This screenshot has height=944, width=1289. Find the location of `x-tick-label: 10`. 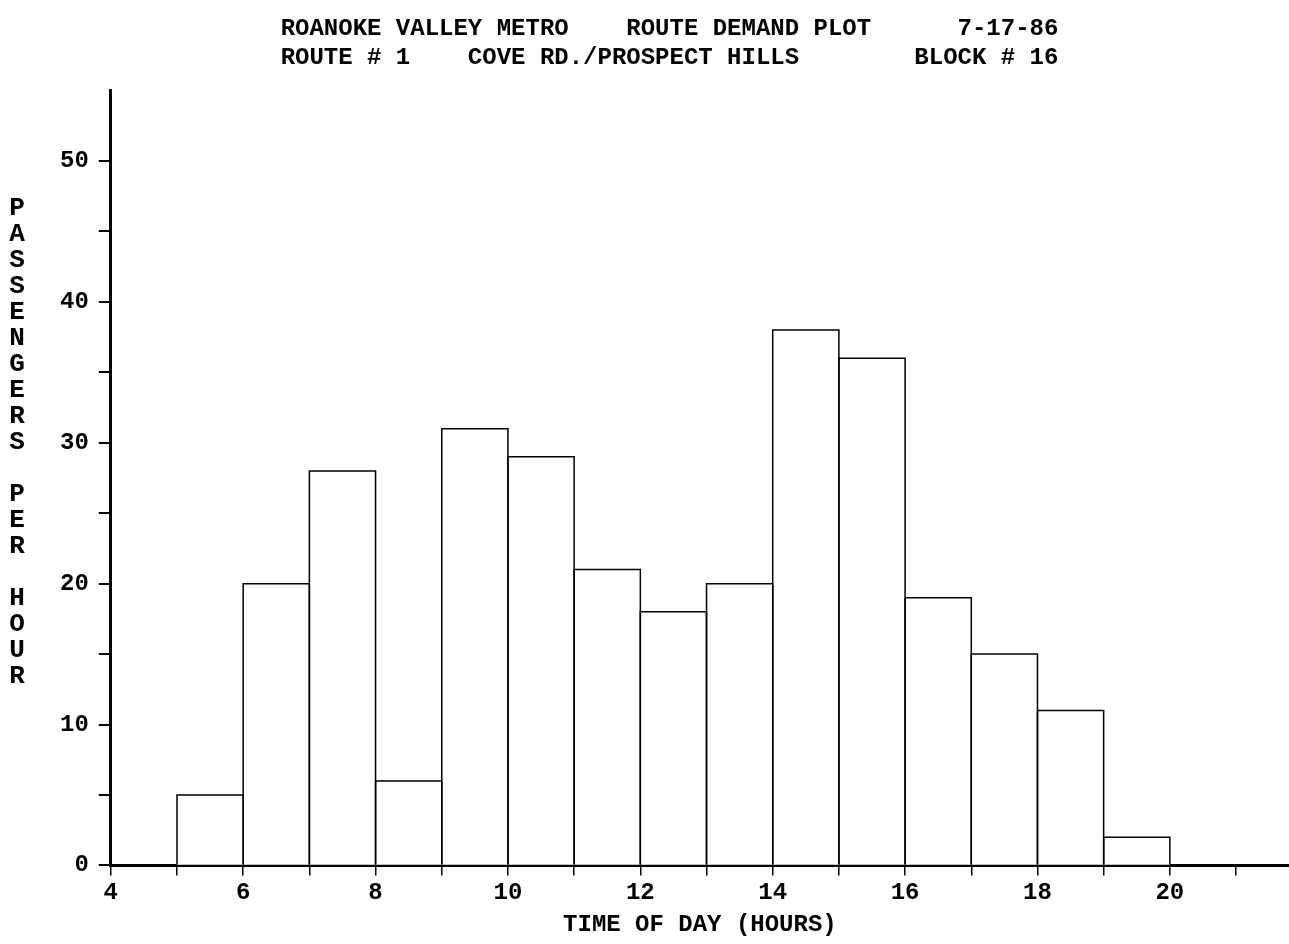

x-tick-label: 10 is located at coordinates (508, 892).